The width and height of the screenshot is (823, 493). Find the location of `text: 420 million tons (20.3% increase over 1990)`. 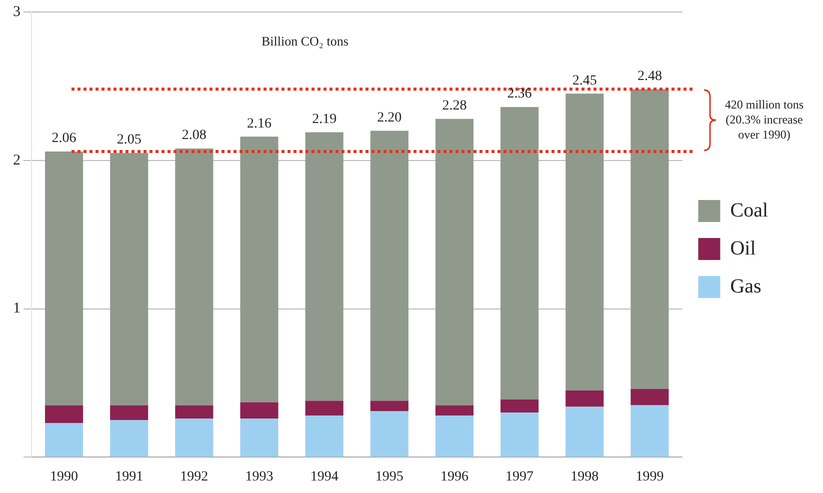

text: 420 million tons (20.3% increase over 1990) is located at coordinates (764, 119).